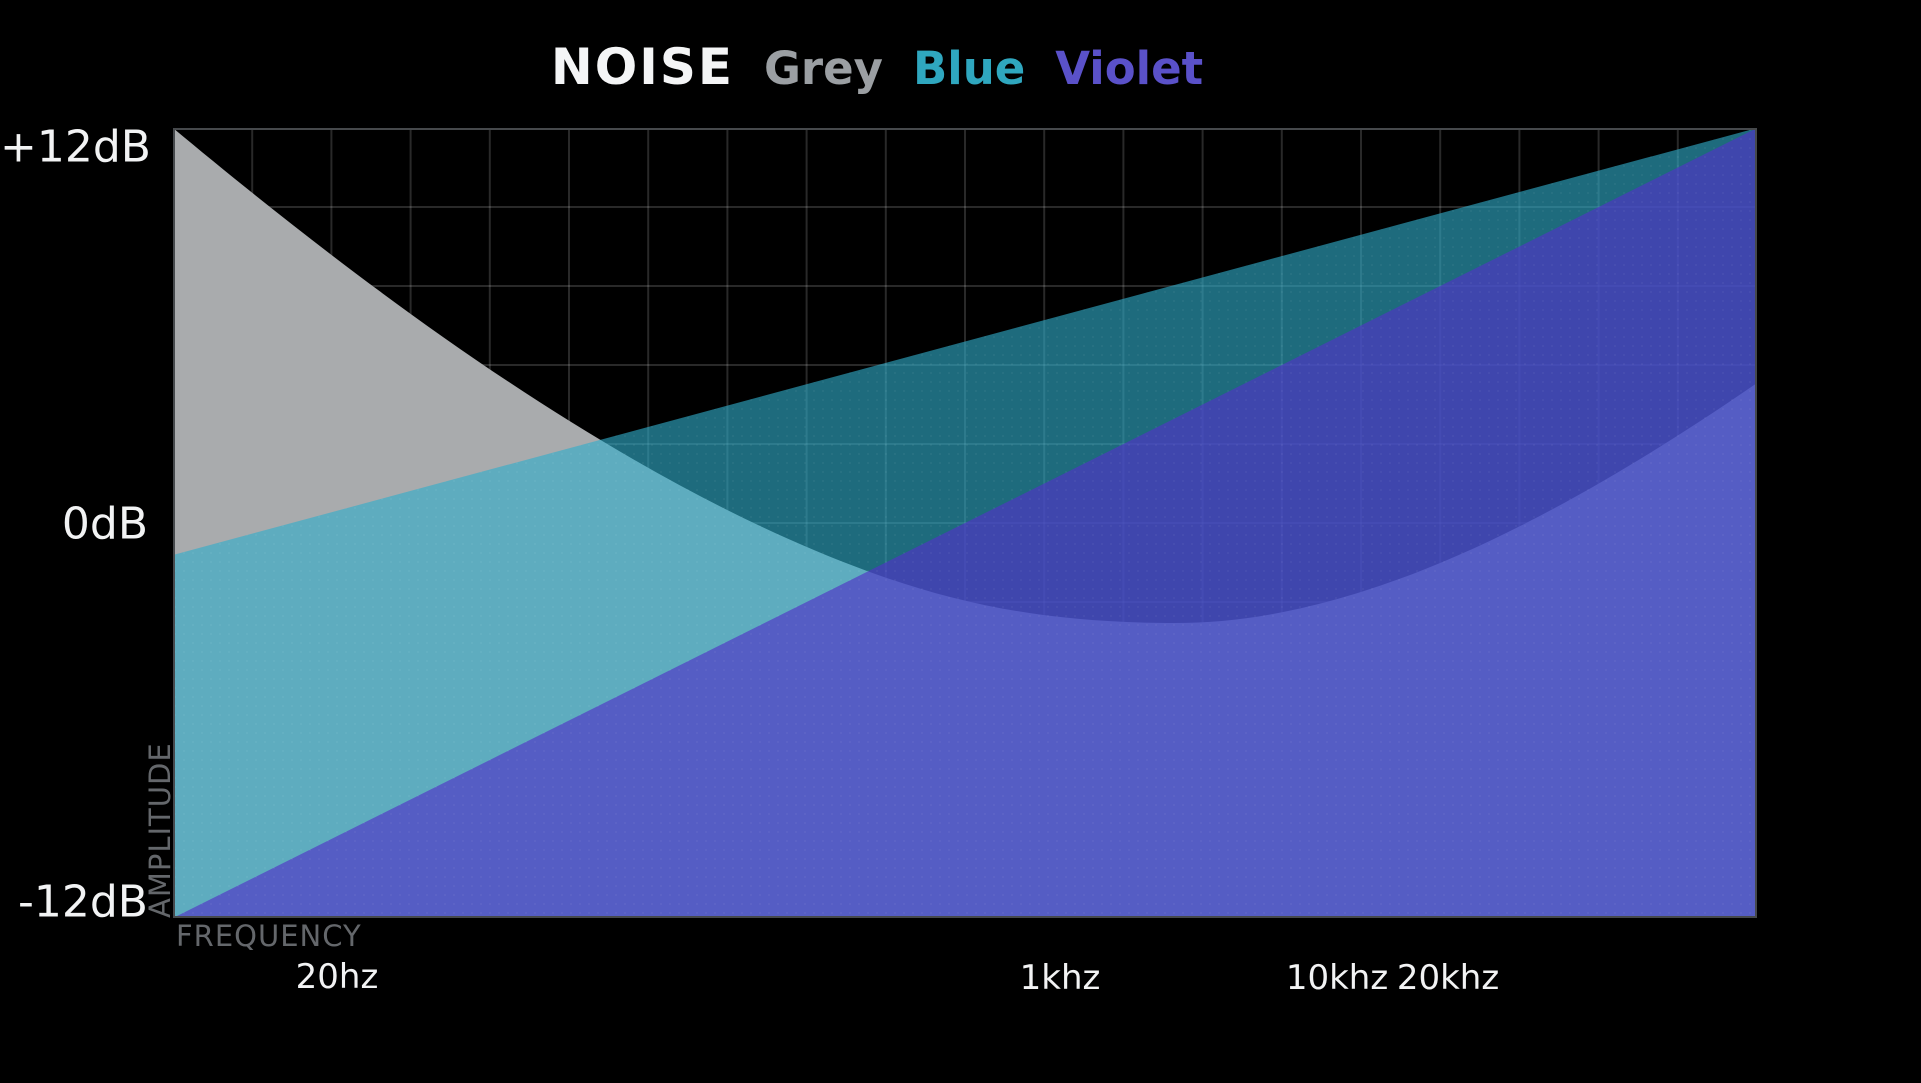 This screenshot has width=1921, height=1083. What do you see at coordinates (1060, 978) in the screenshot?
I see `xtick-1khz: 1khz` at bounding box center [1060, 978].